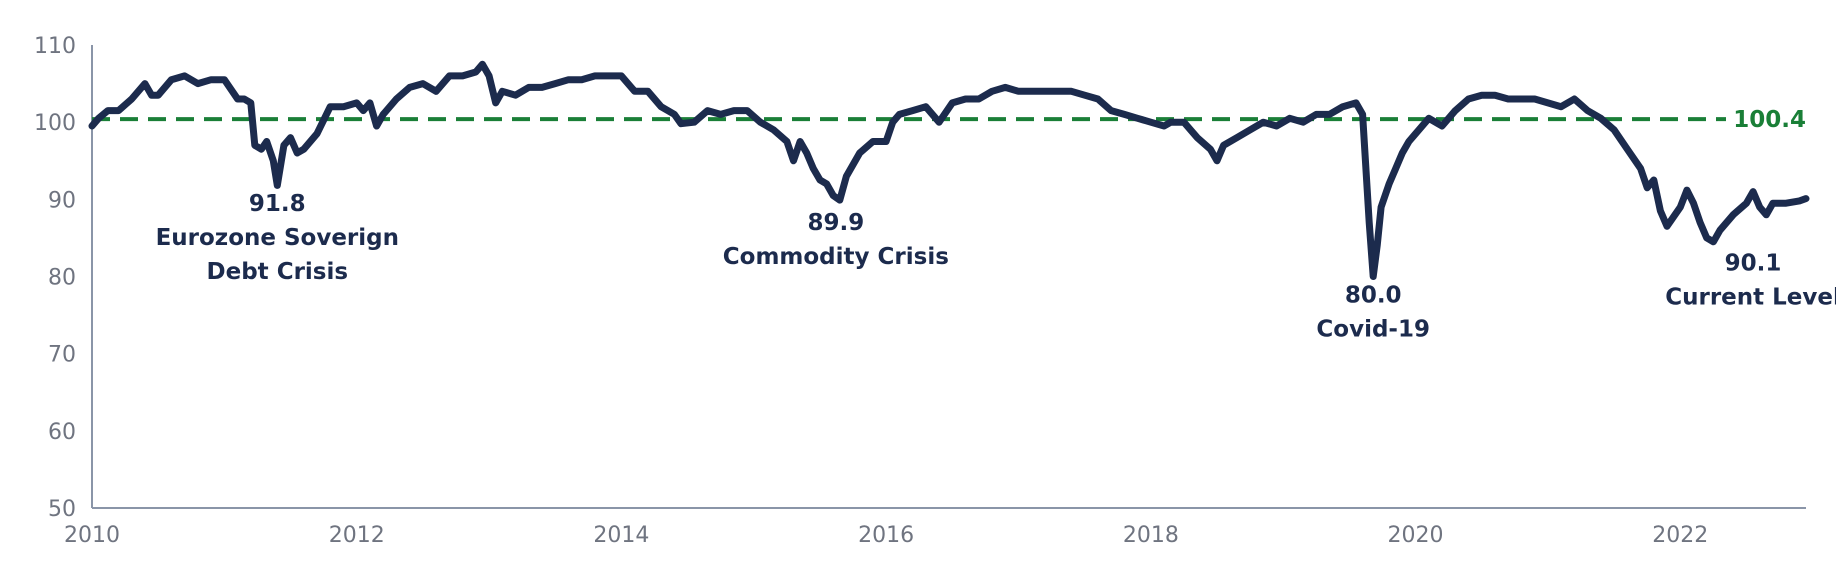 The image size is (1836, 572). Describe the element at coordinates (935, 527) in the screenshot. I see `x-axis: 2010 2012 2014 2016 2018 2020 2022` at that location.